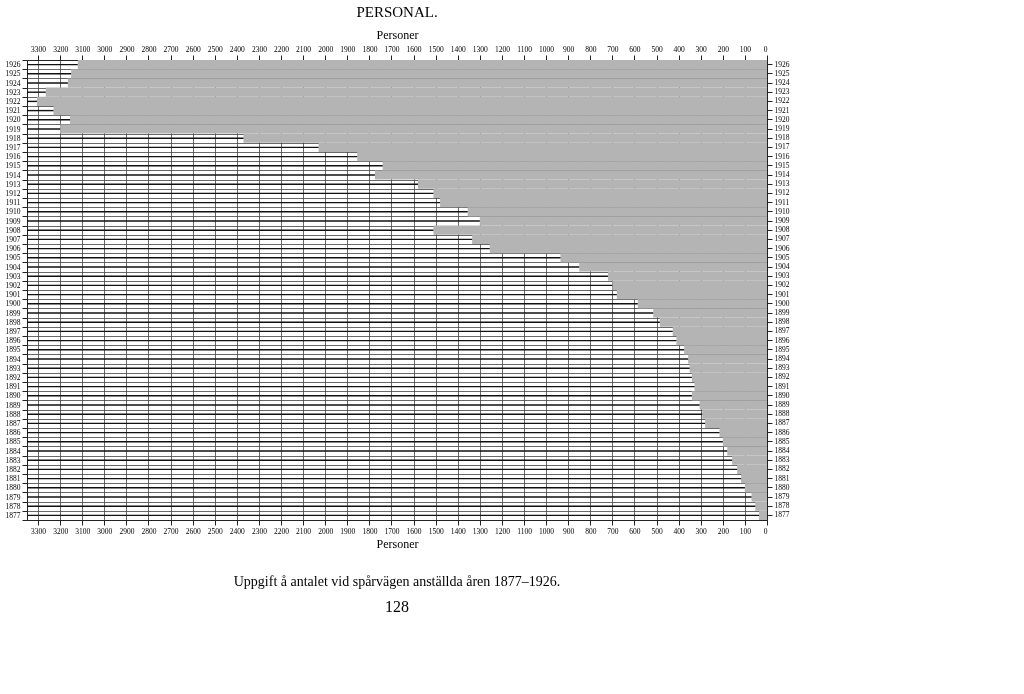 The image size is (1024, 694). What do you see at coordinates (397, 544) in the screenshot?
I see `x-axis-title: Personer` at bounding box center [397, 544].